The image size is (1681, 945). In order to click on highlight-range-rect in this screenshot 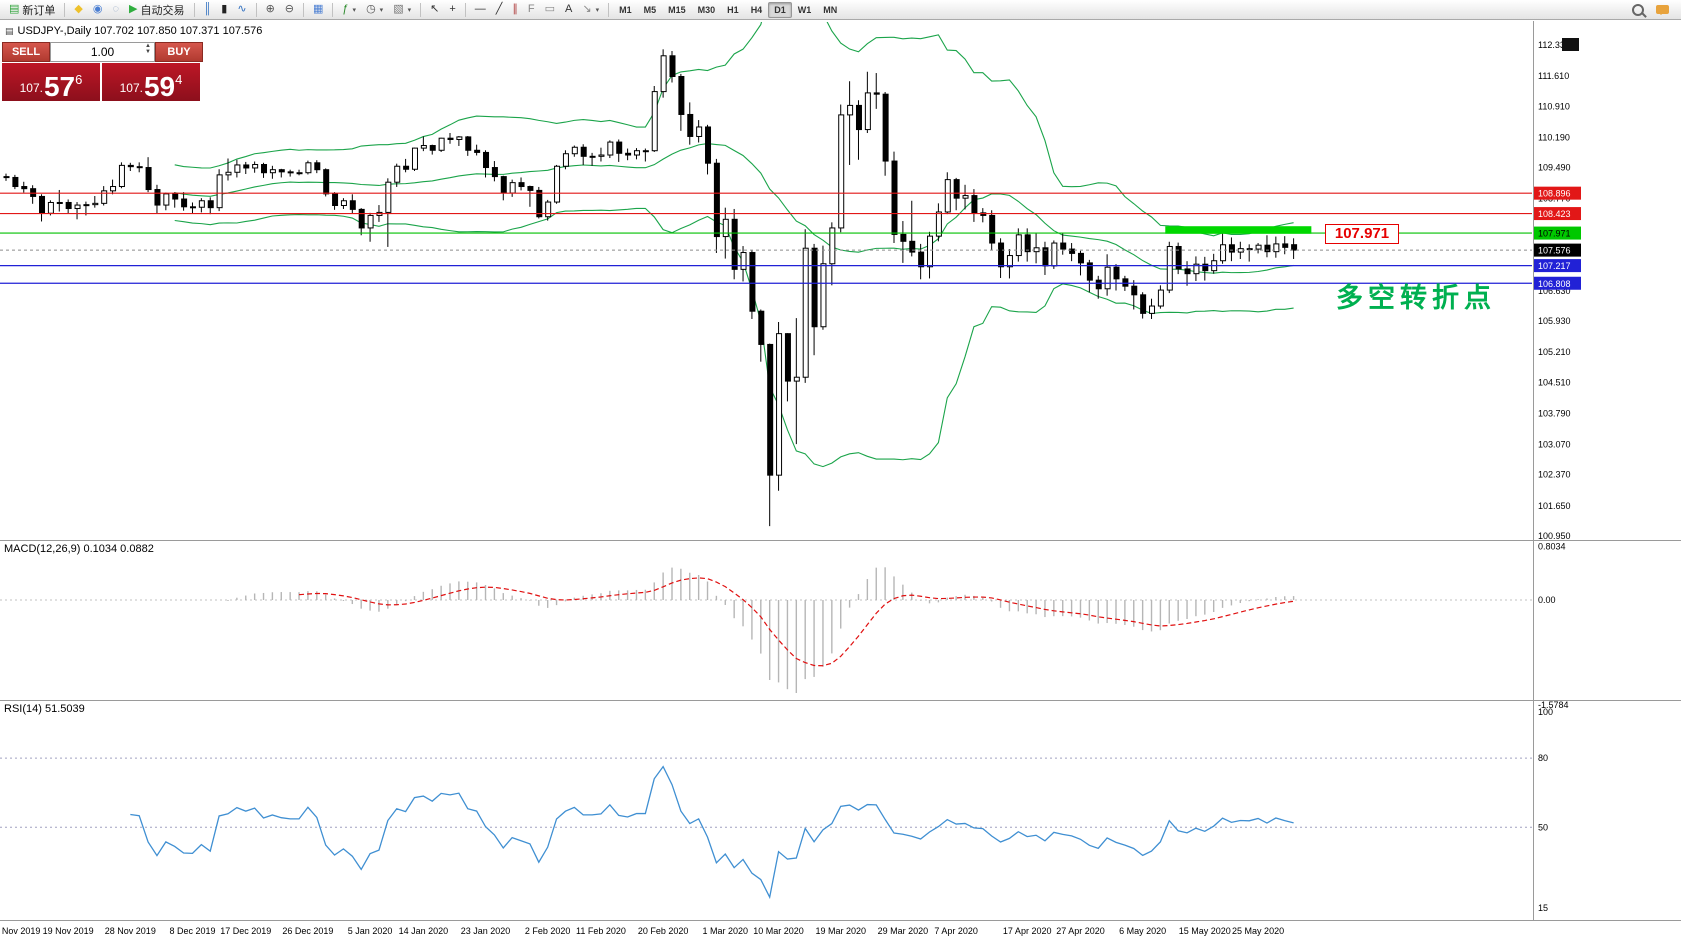, I will do `click(1238, 230)`.